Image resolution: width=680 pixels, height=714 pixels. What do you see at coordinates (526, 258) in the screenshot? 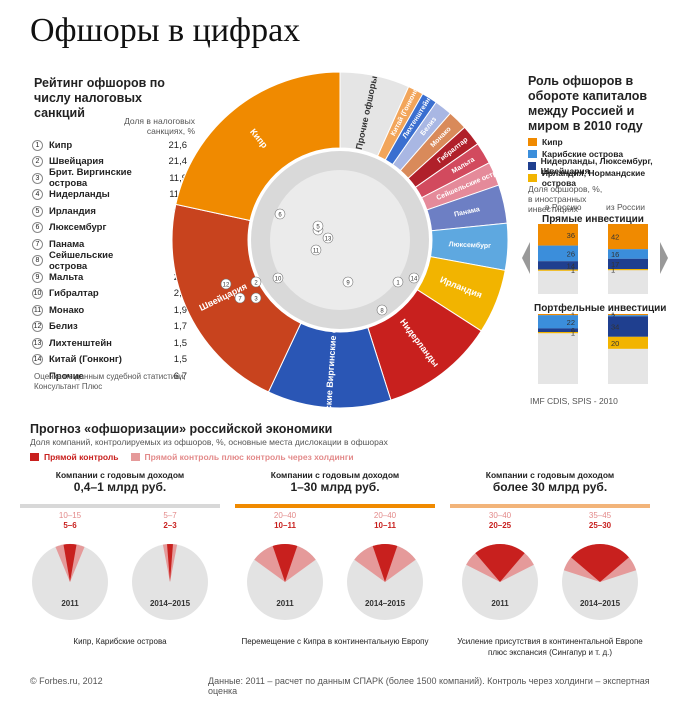
I see `arrow-in-icon` at bounding box center [526, 258].